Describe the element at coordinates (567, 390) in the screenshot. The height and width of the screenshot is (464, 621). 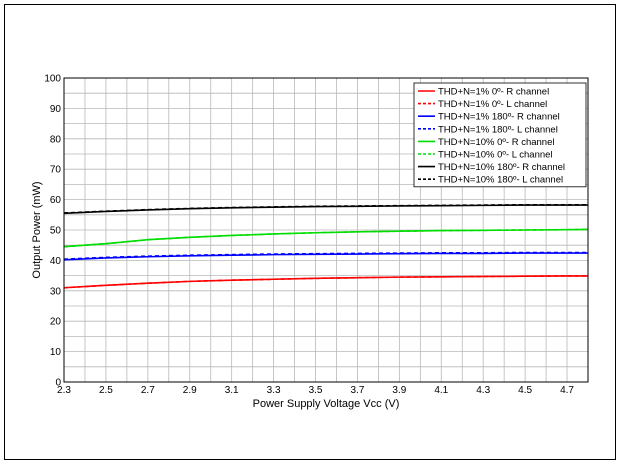
I see `x-tick-label: 4.7` at that location.